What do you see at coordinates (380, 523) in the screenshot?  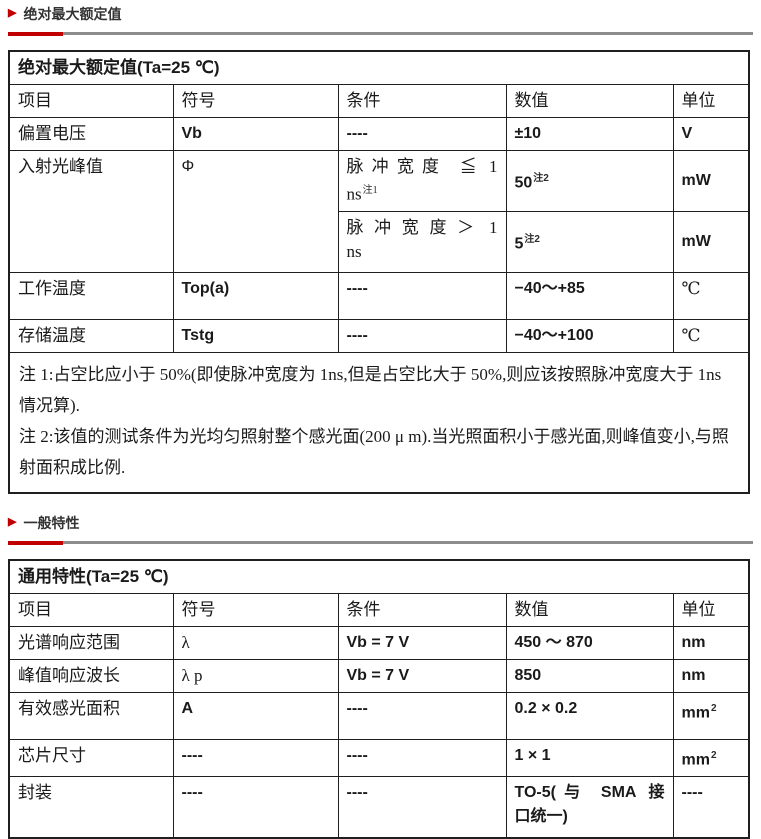 I see `section-heading: ▶ 一般特性` at bounding box center [380, 523].